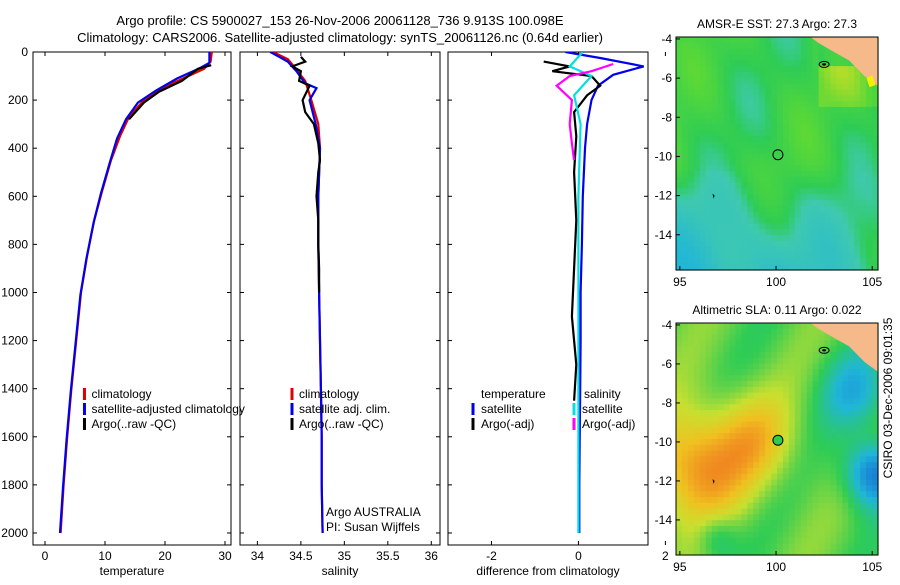 The height and width of the screenshot is (585, 900). I want to click on annotation-text: Argo AUSTRALIA, so click(373, 512).